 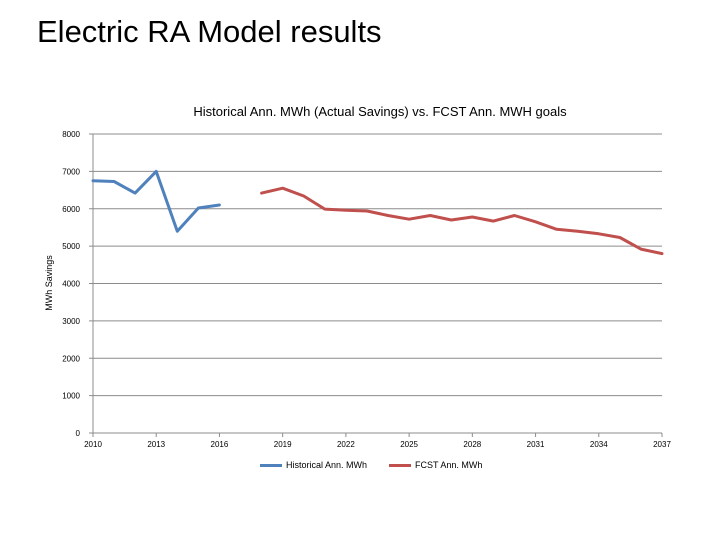 I want to click on x-tick-label: 2019, so click(x=283, y=444).